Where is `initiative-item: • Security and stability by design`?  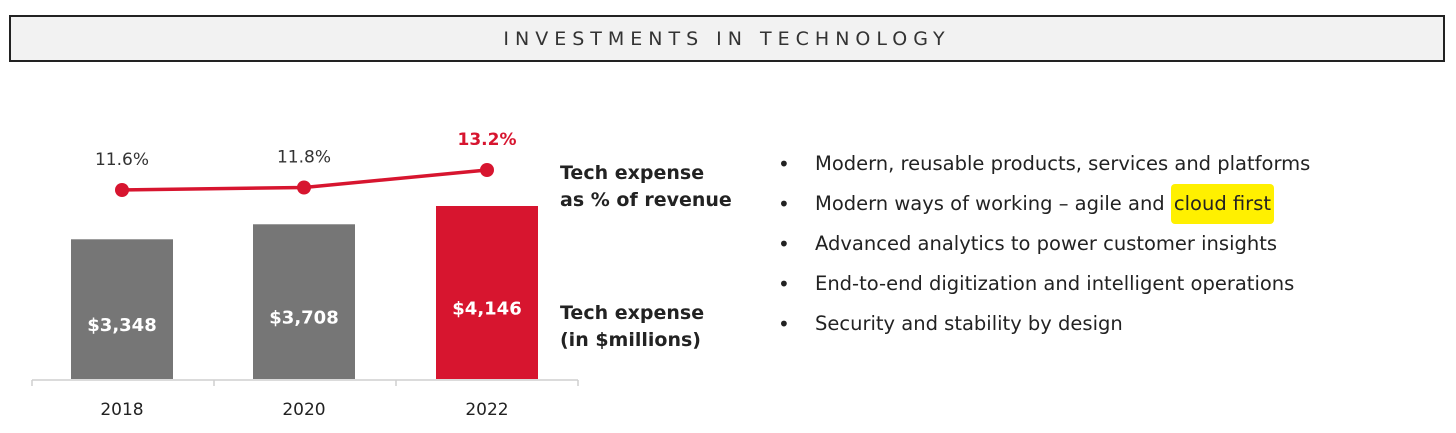
initiative-item: • Security and stability by design is located at coordinates (1108, 324).